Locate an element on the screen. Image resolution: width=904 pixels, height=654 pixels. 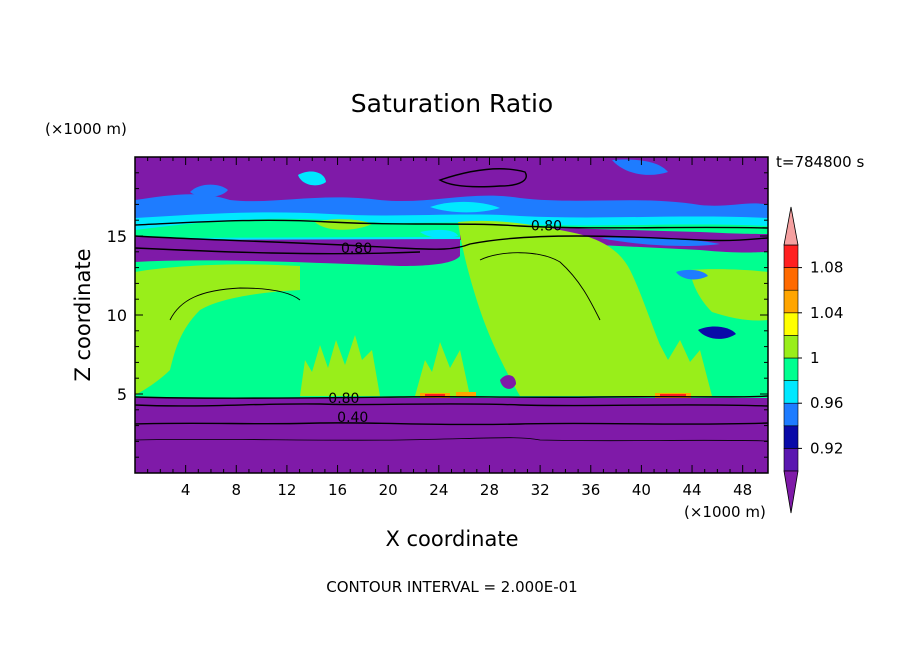
lower-dry-layer is located at coordinates (451, 435).